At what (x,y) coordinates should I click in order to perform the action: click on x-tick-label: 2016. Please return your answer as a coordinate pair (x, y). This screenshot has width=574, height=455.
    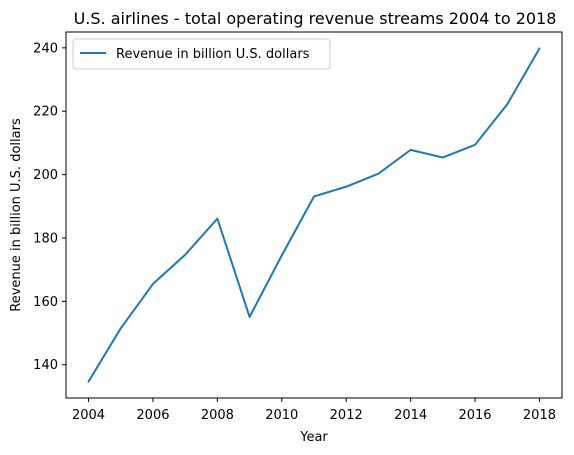
    Looking at the image, I should click on (474, 415).